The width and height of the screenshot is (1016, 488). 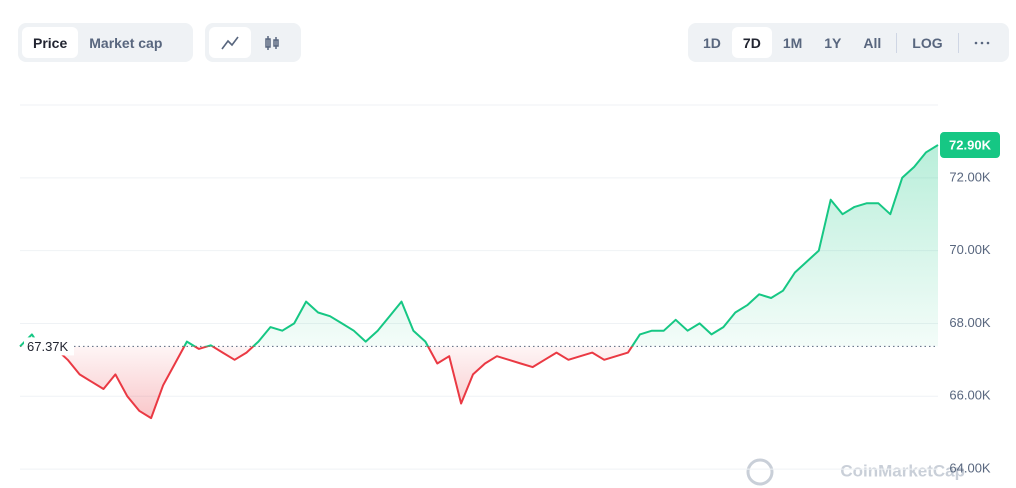 I want to click on range-group: 1D 7D 1M 1Y All LOG, so click(x=848, y=42).